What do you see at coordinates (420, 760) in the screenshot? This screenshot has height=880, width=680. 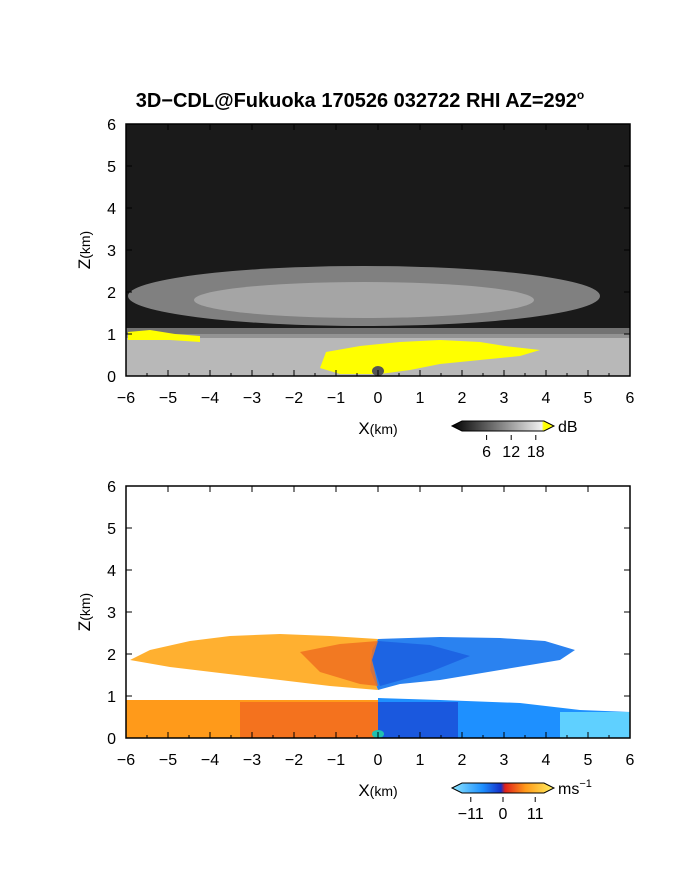 I see `velocity-x-tick-label: 1` at bounding box center [420, 760].